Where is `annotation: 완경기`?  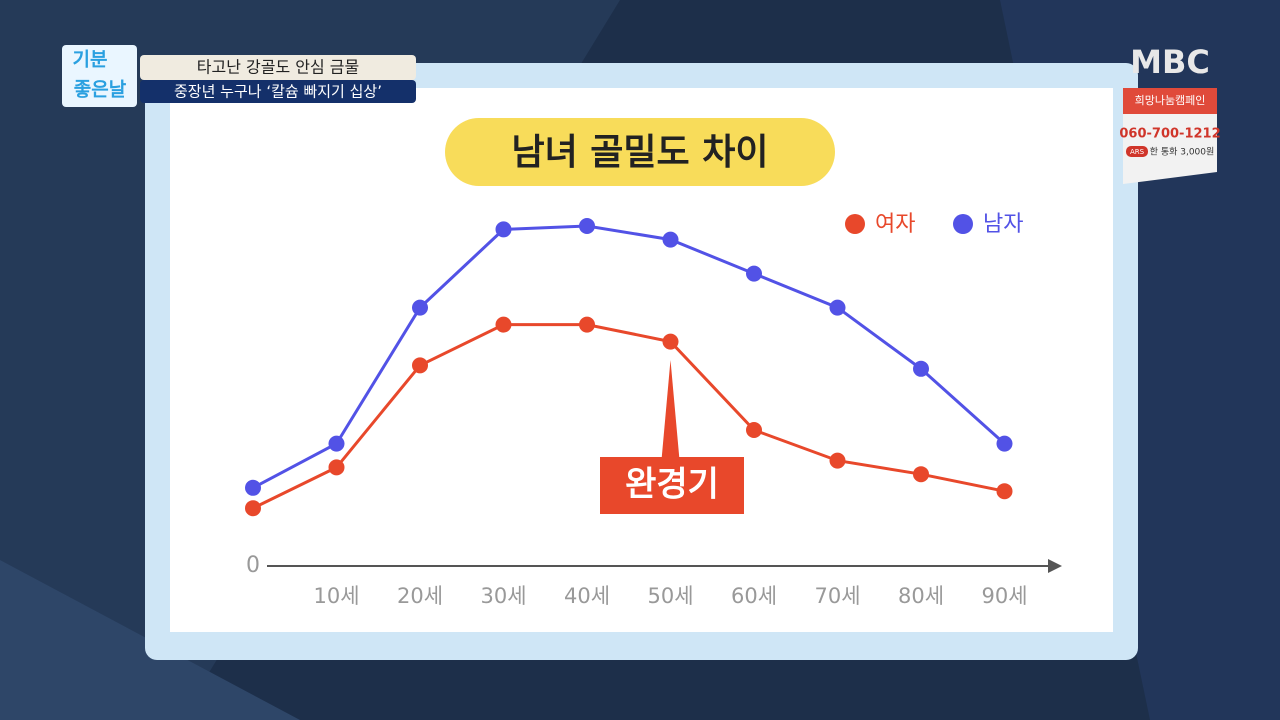
annotation: 완경기 is located at coordinates (672, 485).